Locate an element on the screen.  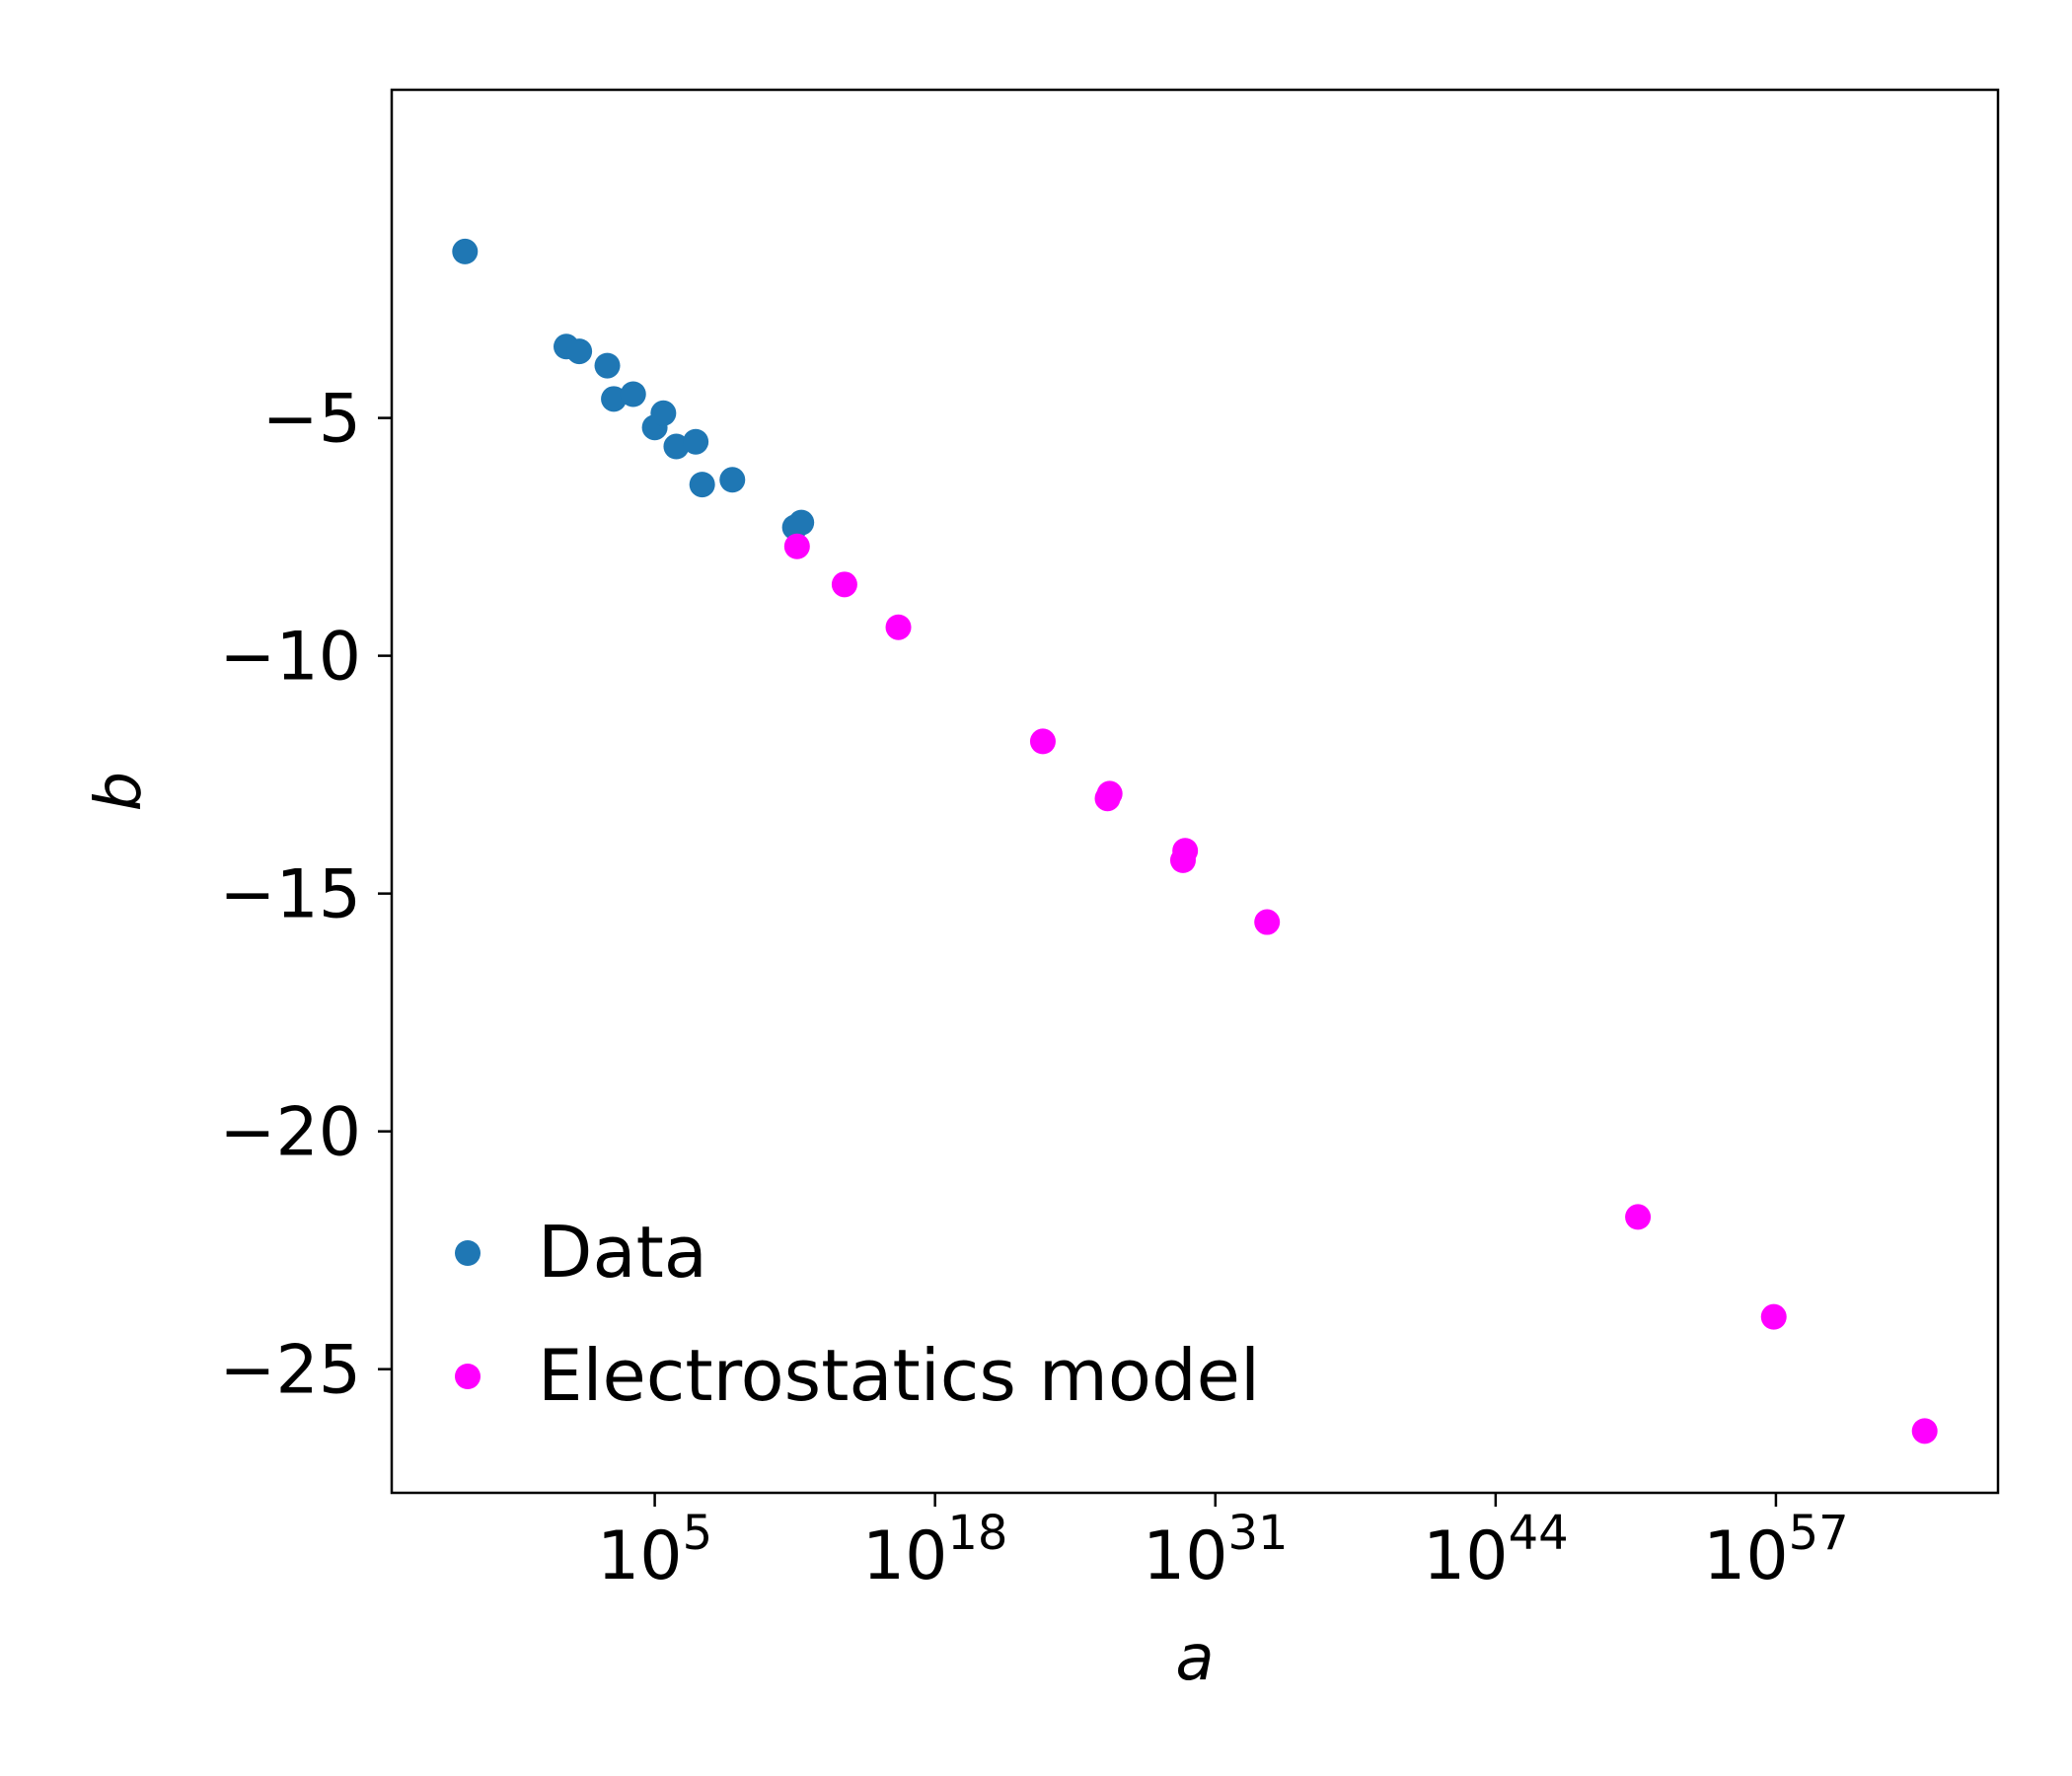
y-tick-label: −20 is located at coordinates (290, 1133).